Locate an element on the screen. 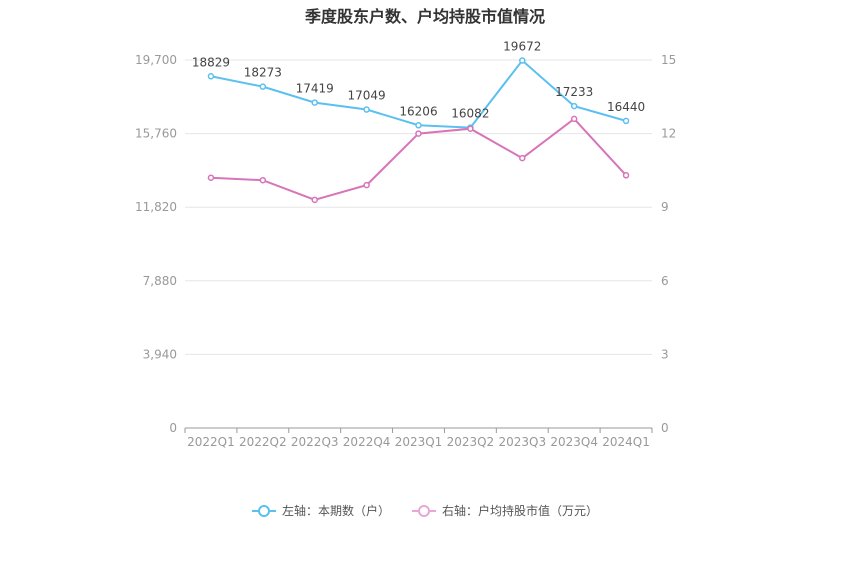  x-tick-label: 2023Q4 is located at coordinates (574, 442).